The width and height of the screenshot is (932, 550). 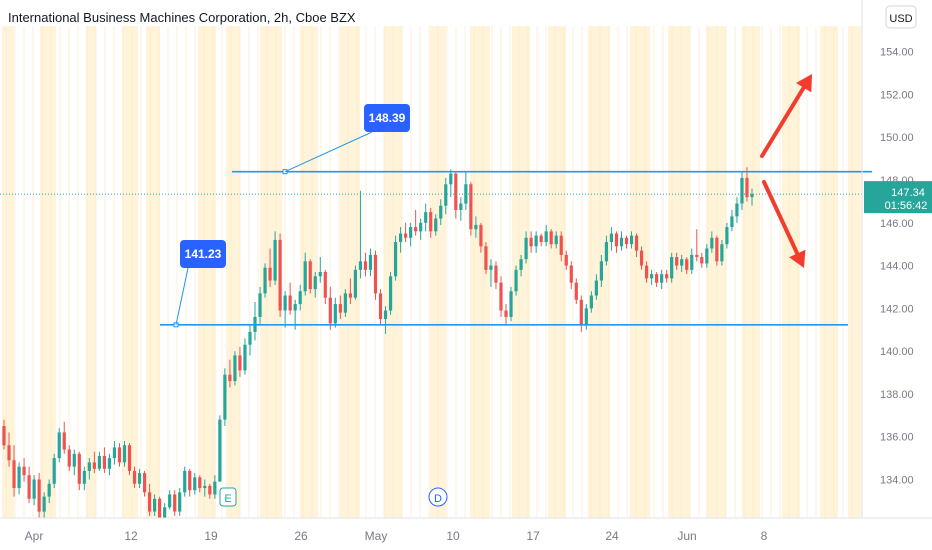 I want to click on last-price-tag, so click(x=898, y=197).